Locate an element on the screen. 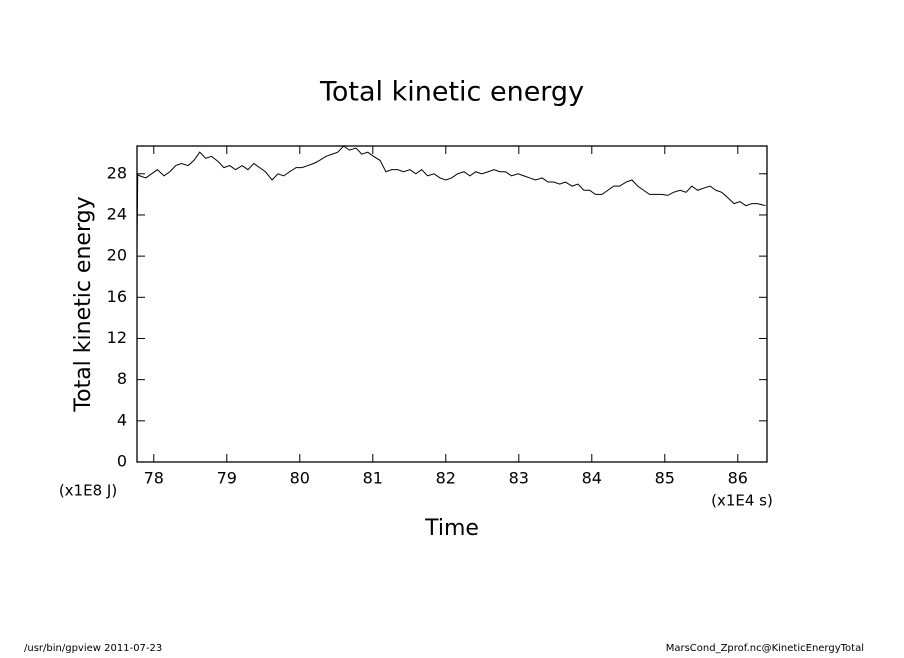  y-tick-label: 4 is located at coordinates (122, 419).